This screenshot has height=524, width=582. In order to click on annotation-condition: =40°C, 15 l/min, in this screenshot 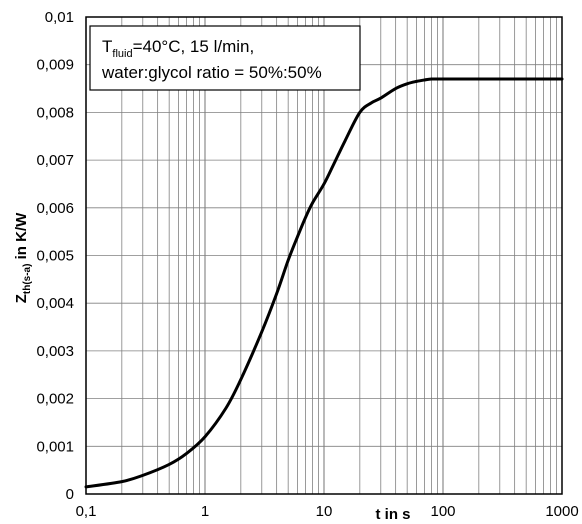, I will do `click(194, 46)`.